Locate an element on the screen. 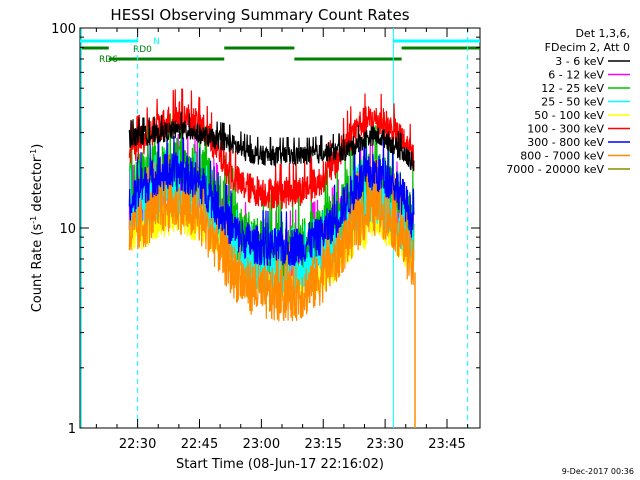 This screenshot has height=480, width=640. x-tick-label: 23:00 is located at coordinates (261, 444).